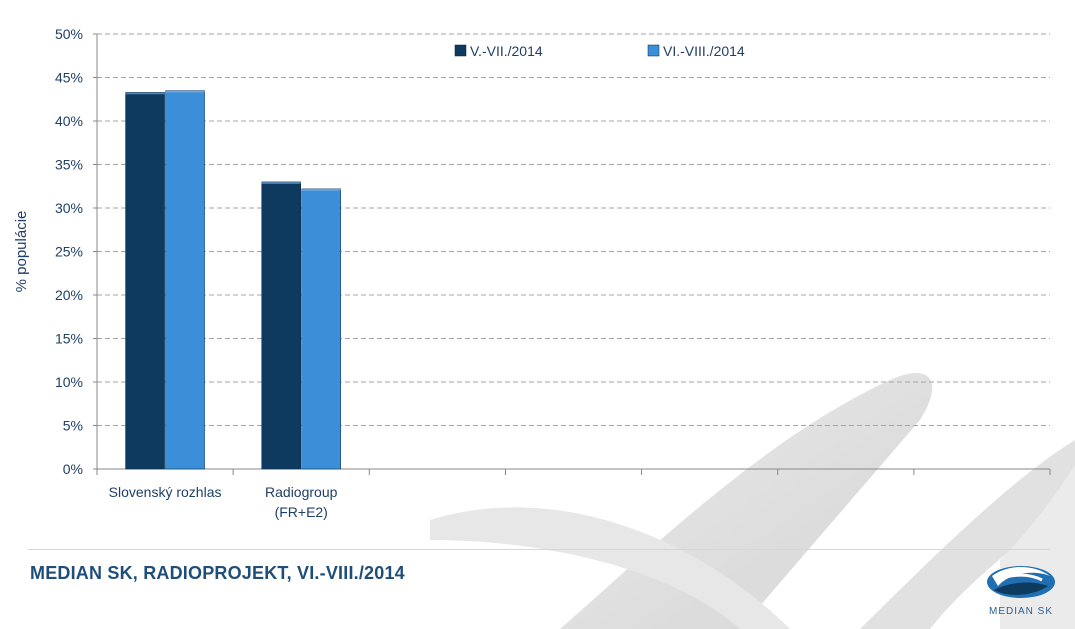 The image size is (1075, 629). What do you see at coordinates (301, 492) in the screenshot?
I see `x-tick-label: Radiogroup` at bounding box center [301, 492].